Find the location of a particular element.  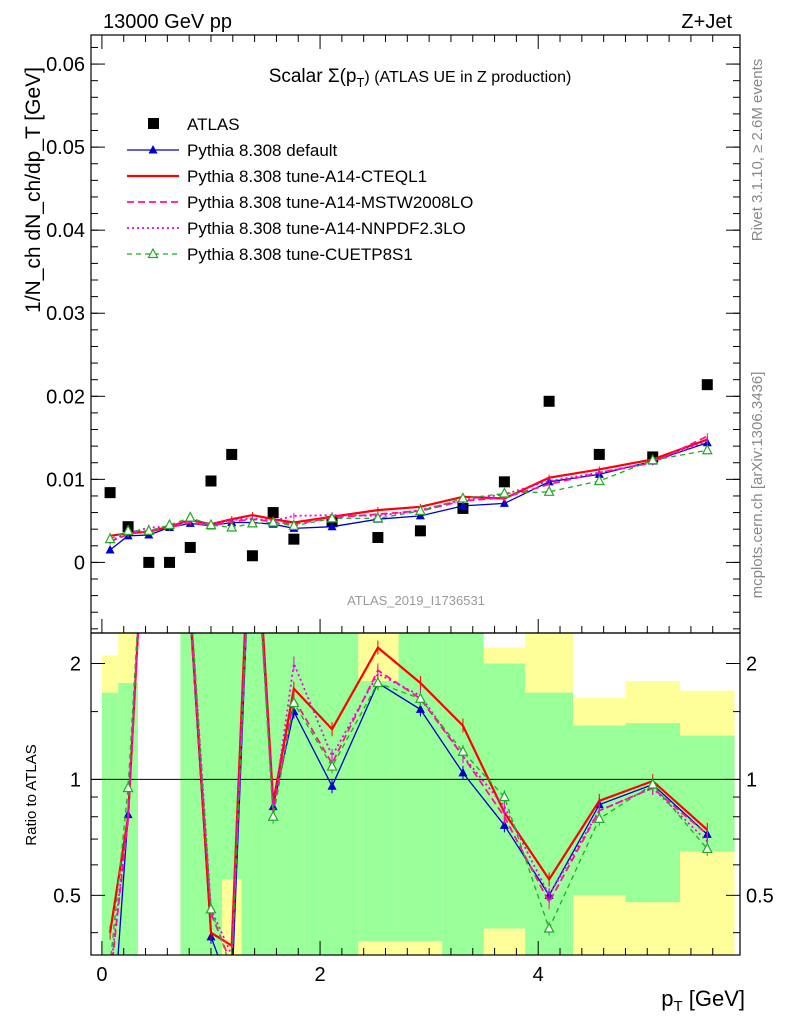

x-label-prefix: p is located at coordinates (667, 998).